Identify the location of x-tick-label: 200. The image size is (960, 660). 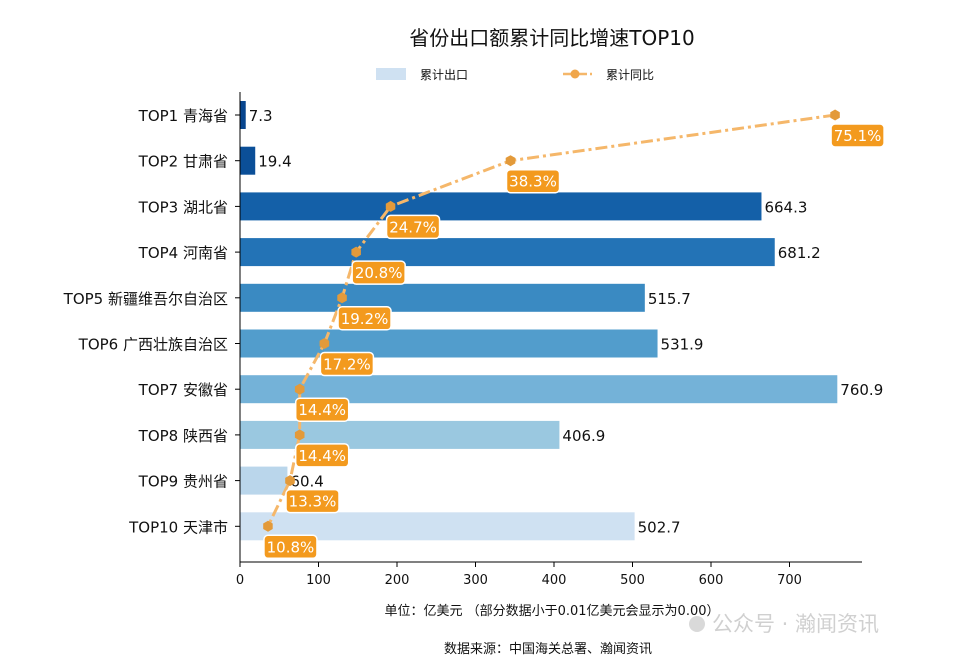
(397, 580).